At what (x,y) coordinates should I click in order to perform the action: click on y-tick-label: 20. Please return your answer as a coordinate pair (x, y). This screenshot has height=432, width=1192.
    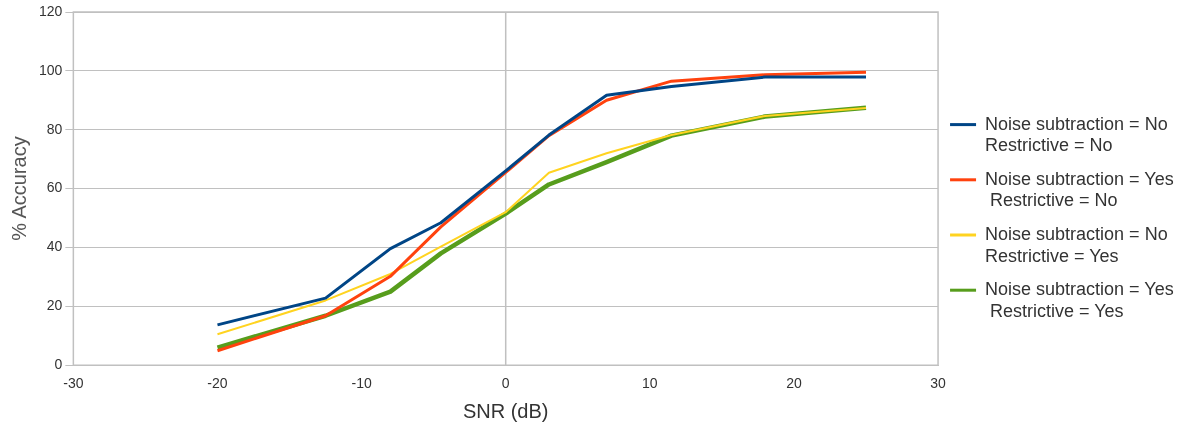
    Looking at the image, I should click on (54, 305).